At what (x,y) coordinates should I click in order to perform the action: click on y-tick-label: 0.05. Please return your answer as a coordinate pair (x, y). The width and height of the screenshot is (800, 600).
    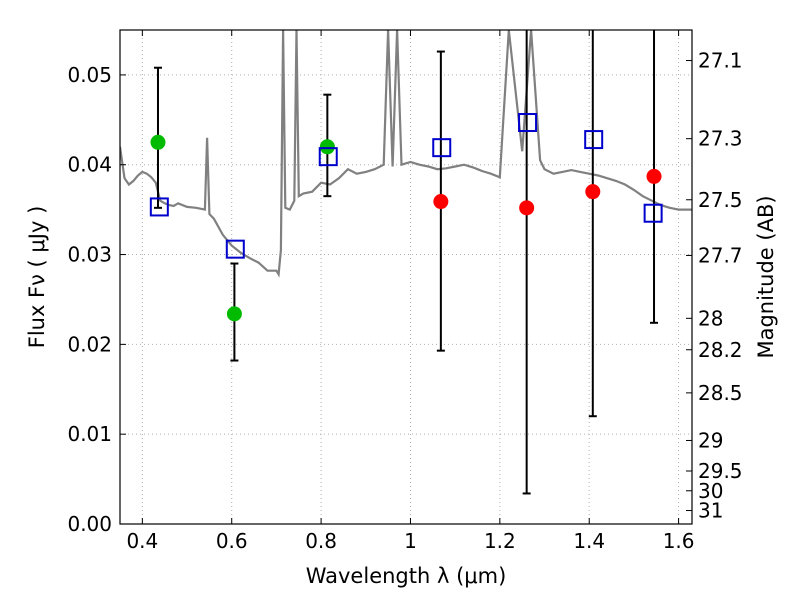
    Looking at the image, I should click on (89, 75).